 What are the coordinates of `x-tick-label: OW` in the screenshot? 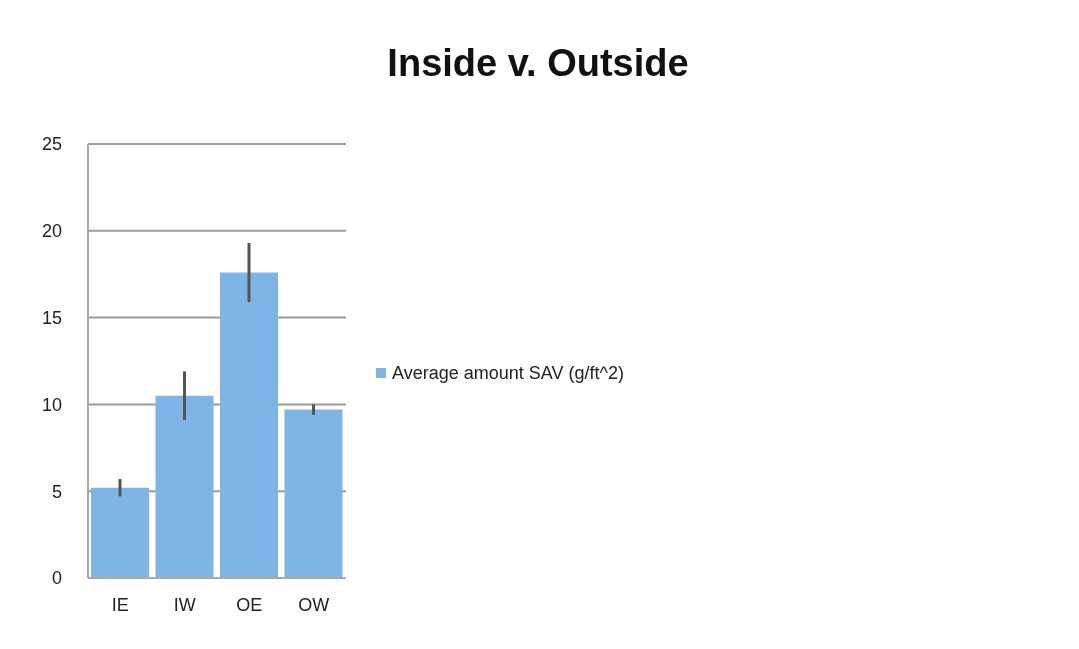 It's located at (314, 604).